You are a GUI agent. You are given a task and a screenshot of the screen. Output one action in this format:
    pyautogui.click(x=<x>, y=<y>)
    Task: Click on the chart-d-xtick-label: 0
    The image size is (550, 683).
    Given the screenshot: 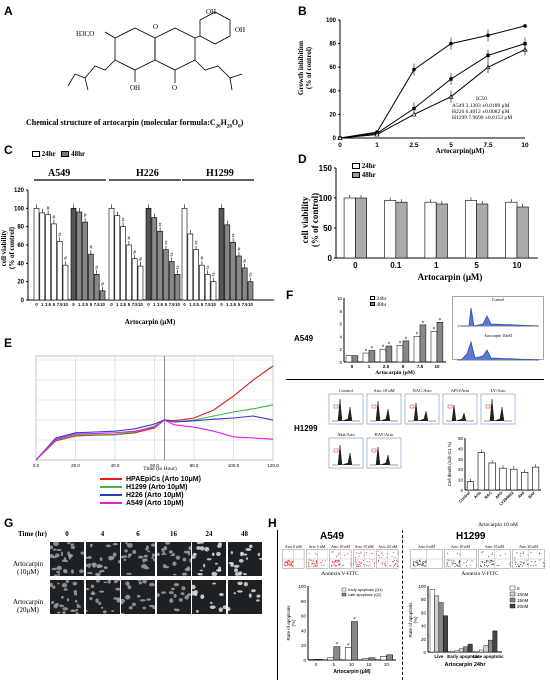 What is the action you would take?
    pyautogui.click(x=355, y=265)
    